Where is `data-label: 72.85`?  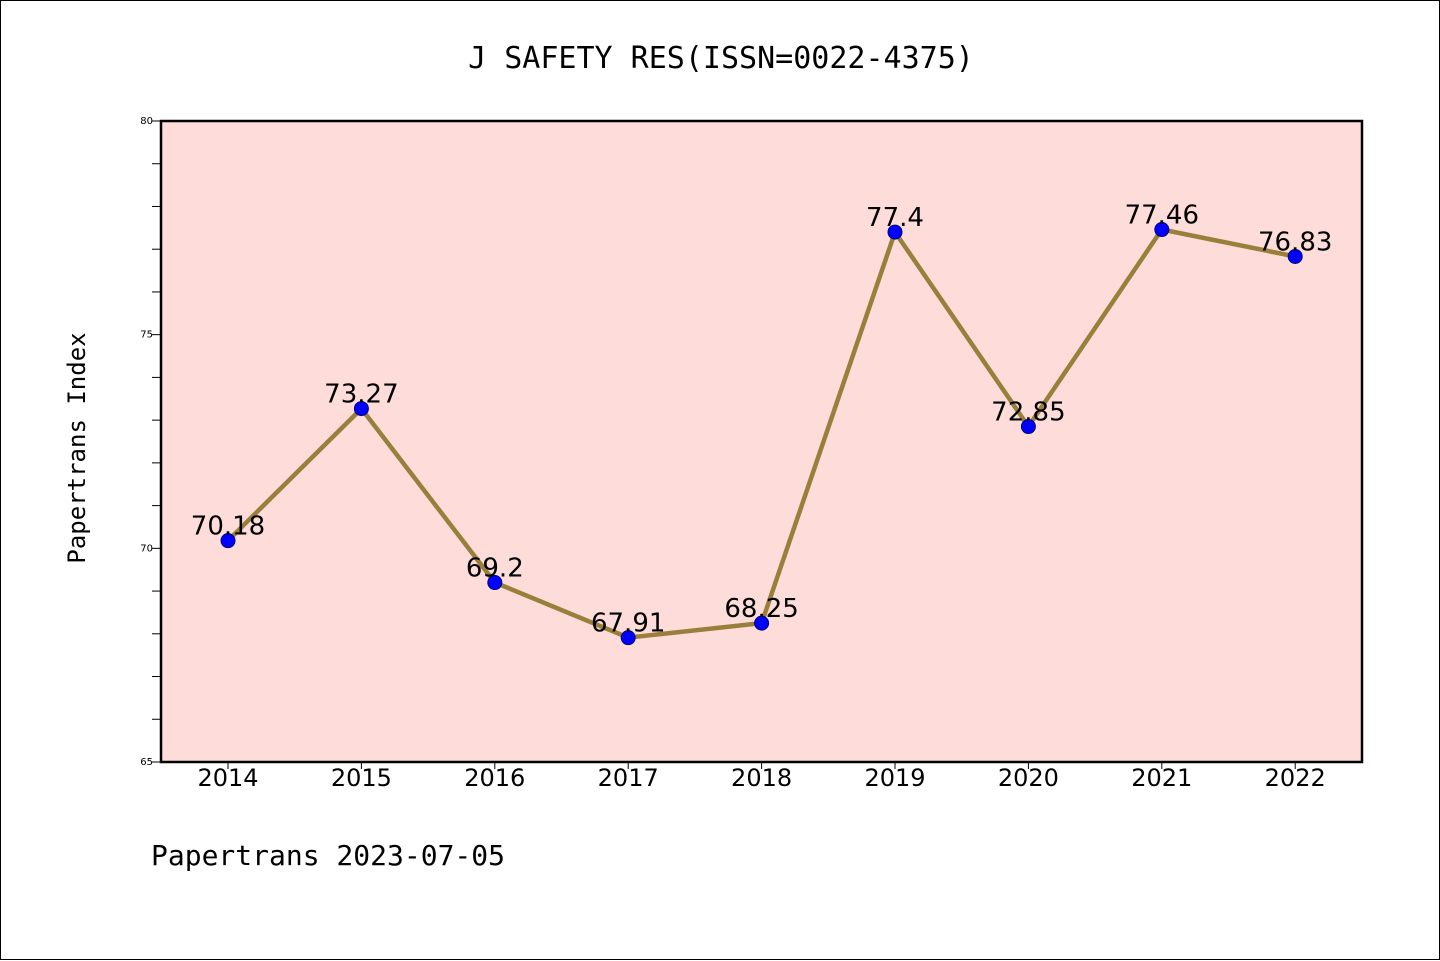
data-label: 72.85 is located at coordinates (1028, 413).